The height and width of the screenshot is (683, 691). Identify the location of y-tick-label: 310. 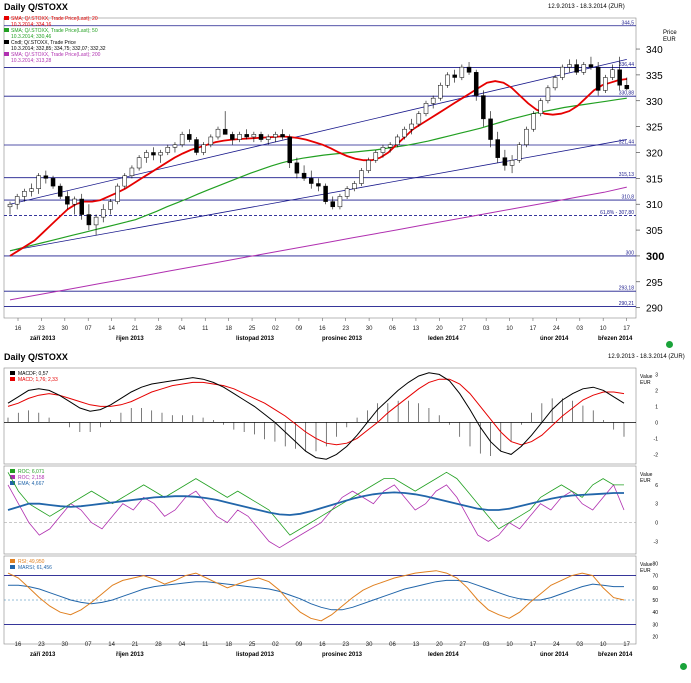
(654, 205).